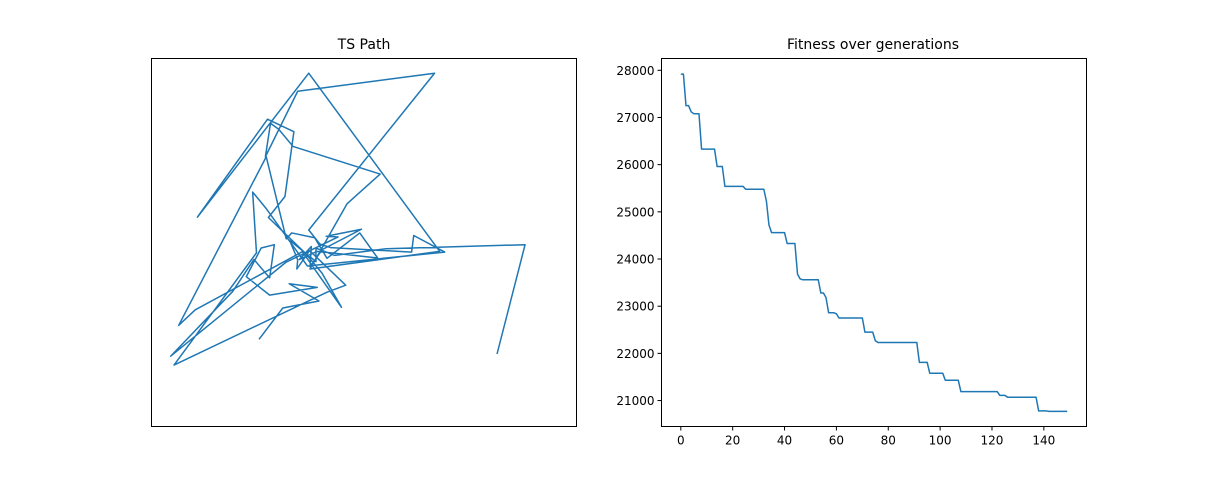 The height and width of the screenshot is (480, 1208). What do you see at coordinates (635, 307) in the screenshot?
I see `y-tick-label: 23000` at bounding box center [635, 307].